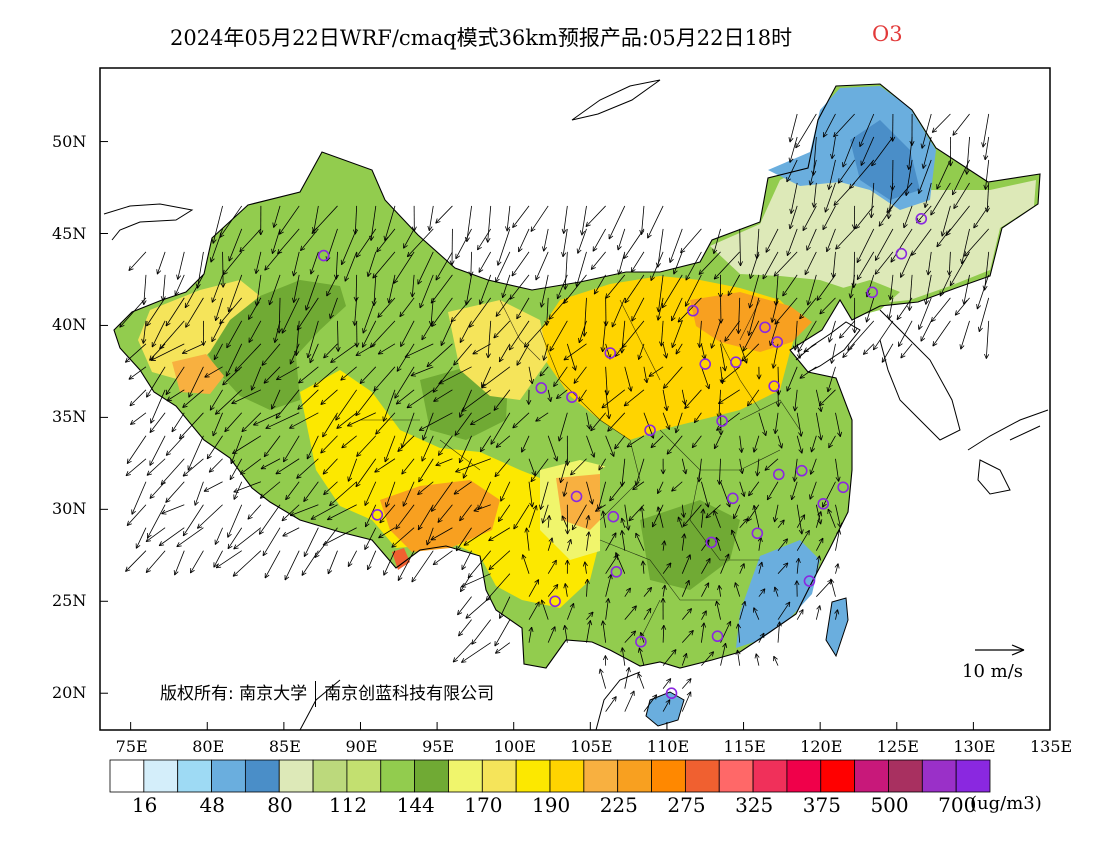  I want to click on fujian-blue-field, so click(778, 594).